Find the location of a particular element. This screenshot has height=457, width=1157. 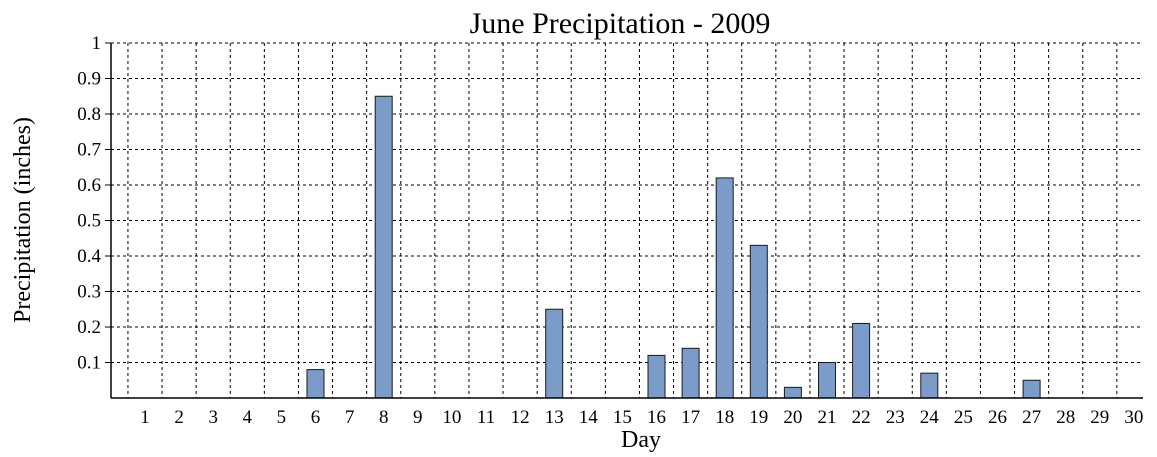

y-tick-label: 0.7 is located at coordinates (89, 150).